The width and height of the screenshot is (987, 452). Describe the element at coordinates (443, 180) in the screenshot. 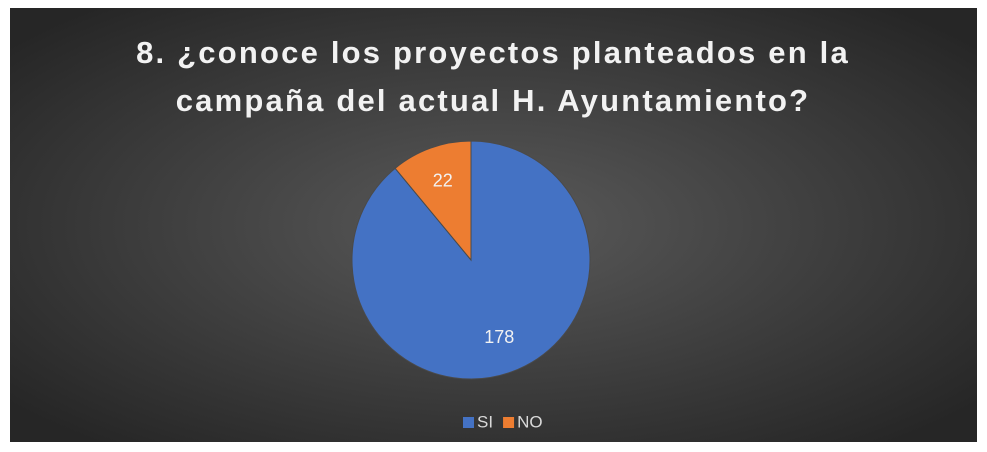

I see `data-label: 22` at that location.